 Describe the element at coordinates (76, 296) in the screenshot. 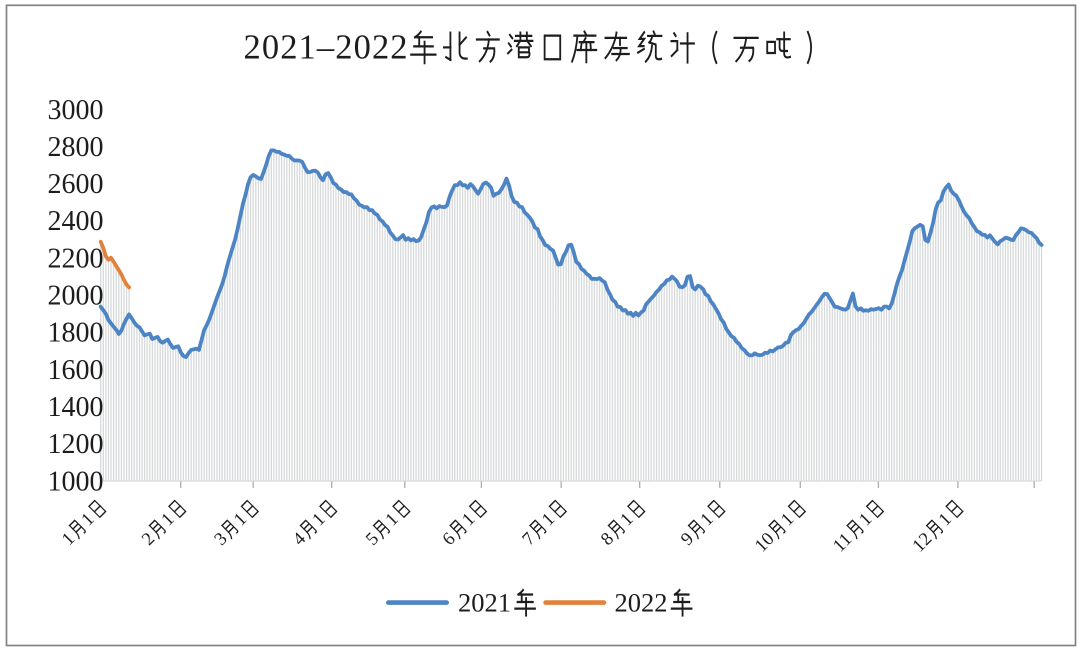

I see `svg-text: 2000` at that location.